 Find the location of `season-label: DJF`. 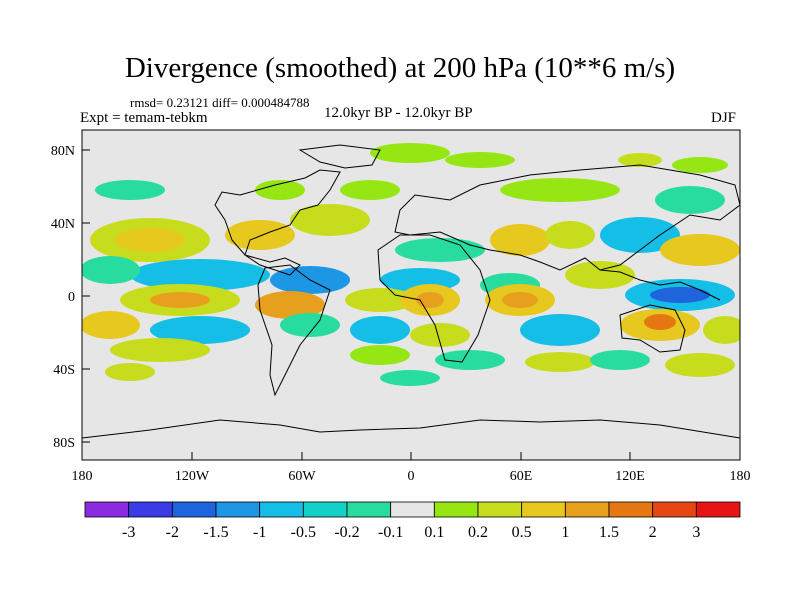

season-label: DJF is located at coordinates (724, 118).